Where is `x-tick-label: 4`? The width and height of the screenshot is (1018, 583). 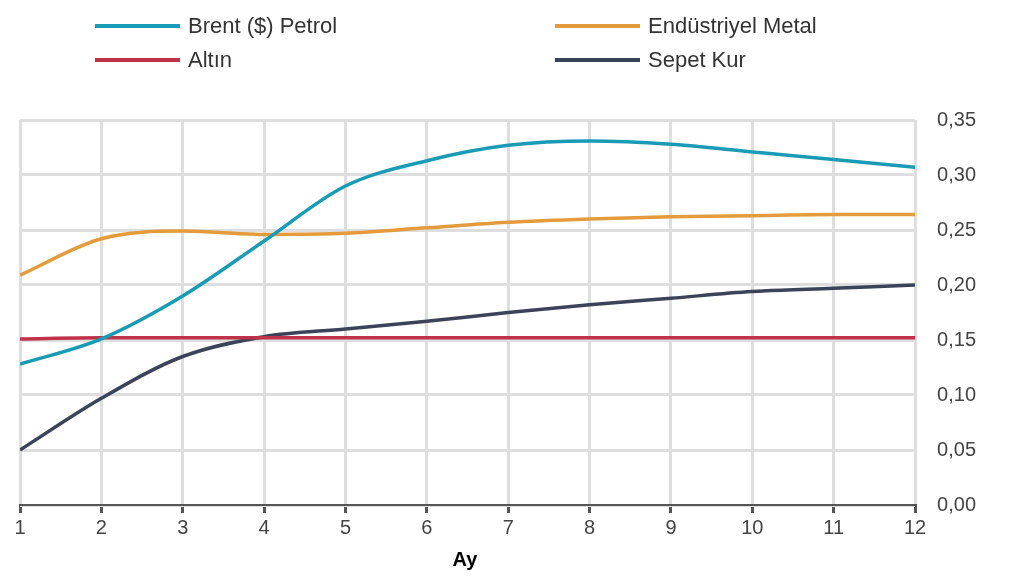 x-tick-label: 4 is located at coordinates (264, 526).